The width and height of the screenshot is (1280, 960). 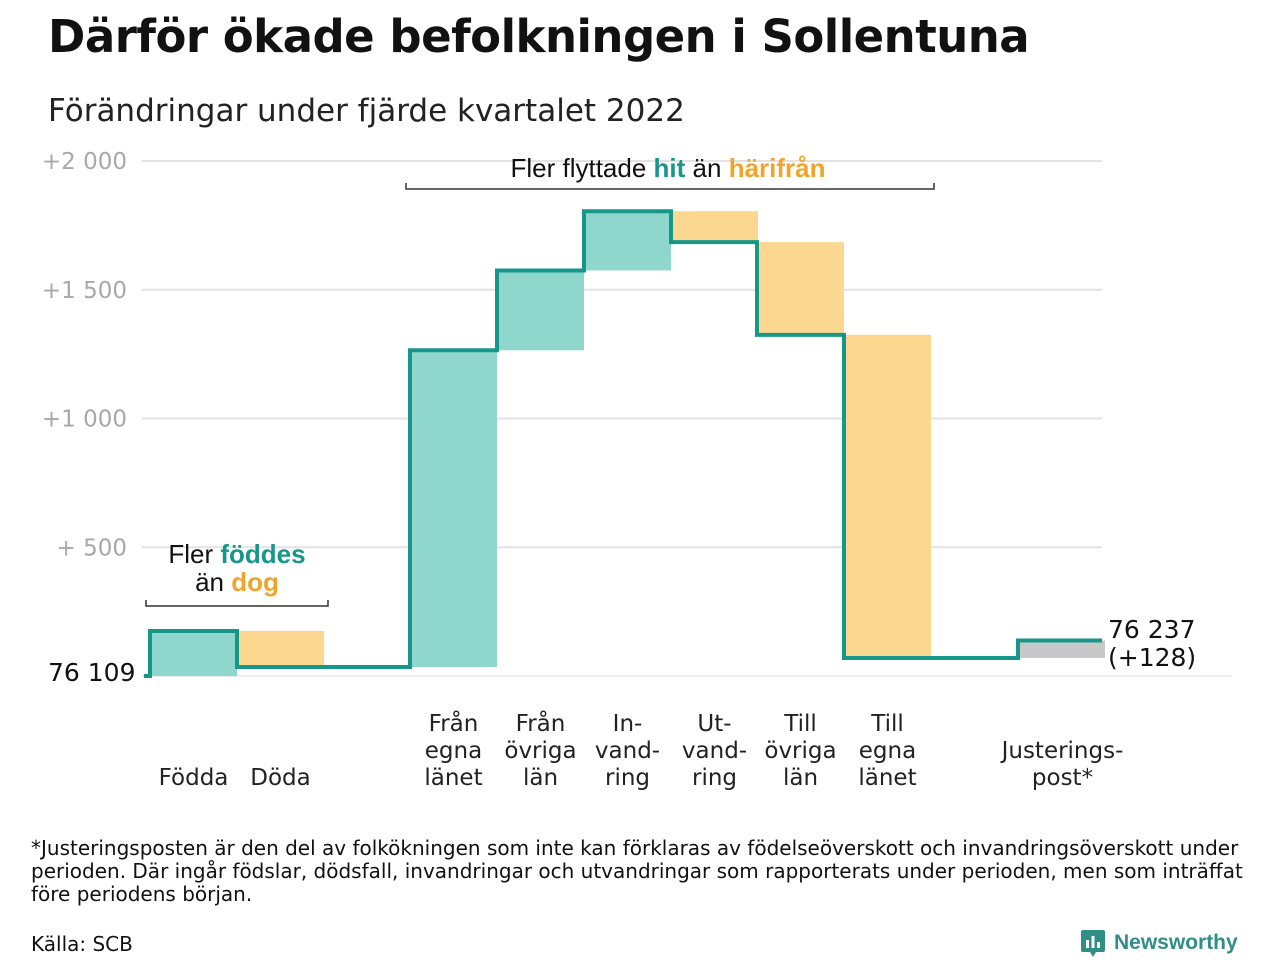 What do you see at coordinates (670, 186) in the screenshot?
I see `migration-bracket` at bounding box center [670, 186].